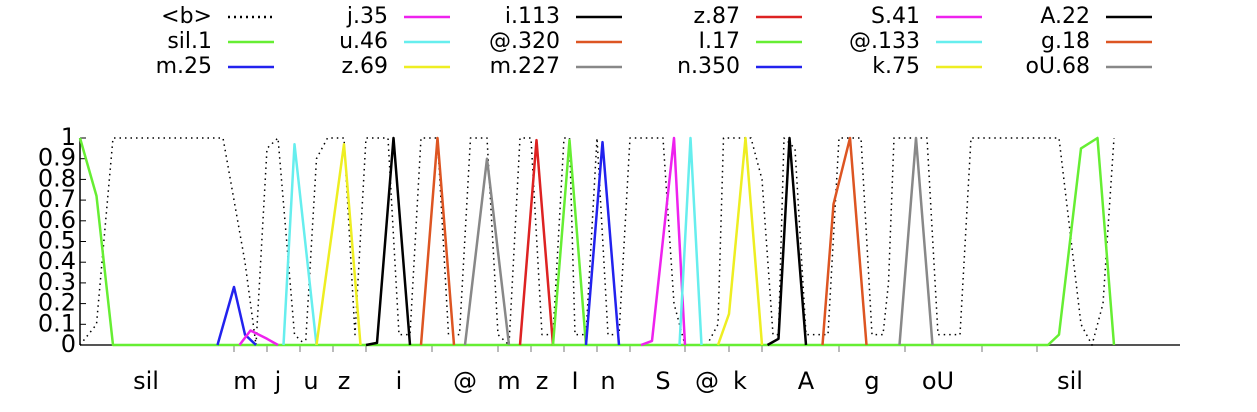 The width and height of the screenshot is (1257, 412). Describe the element at coordinates (884, 41) in the screenshot. I see `legend-label: @.133` at that location.